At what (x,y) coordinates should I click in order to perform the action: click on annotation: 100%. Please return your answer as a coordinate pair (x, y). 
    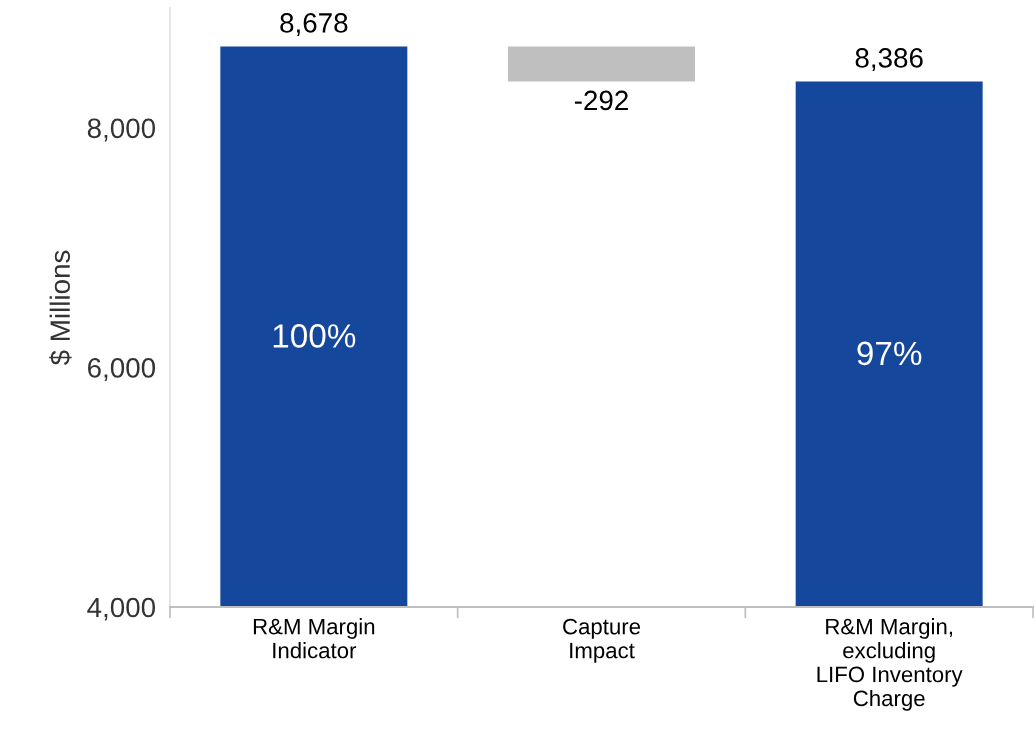
    Looking at the image, I should click on (314, 336).